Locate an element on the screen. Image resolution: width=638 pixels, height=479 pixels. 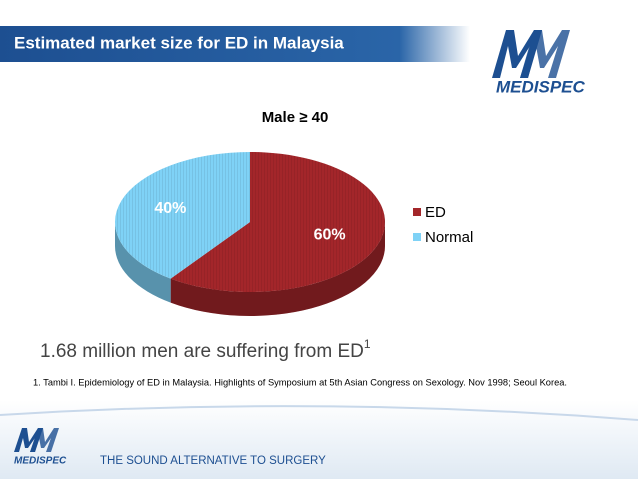
statement: 1.68 million men are suffering from ED1 is located at coordinates (205, 349).